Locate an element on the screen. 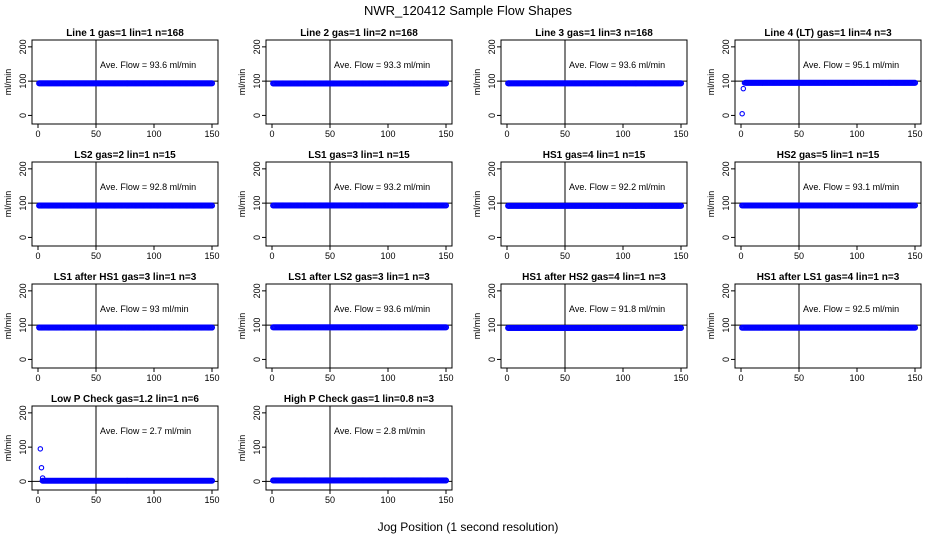 The height and width of the screenshot is (540, 936). panel-title: Line 1 gas=1 lin=1 n=168 is located at coordinates (125, 33).